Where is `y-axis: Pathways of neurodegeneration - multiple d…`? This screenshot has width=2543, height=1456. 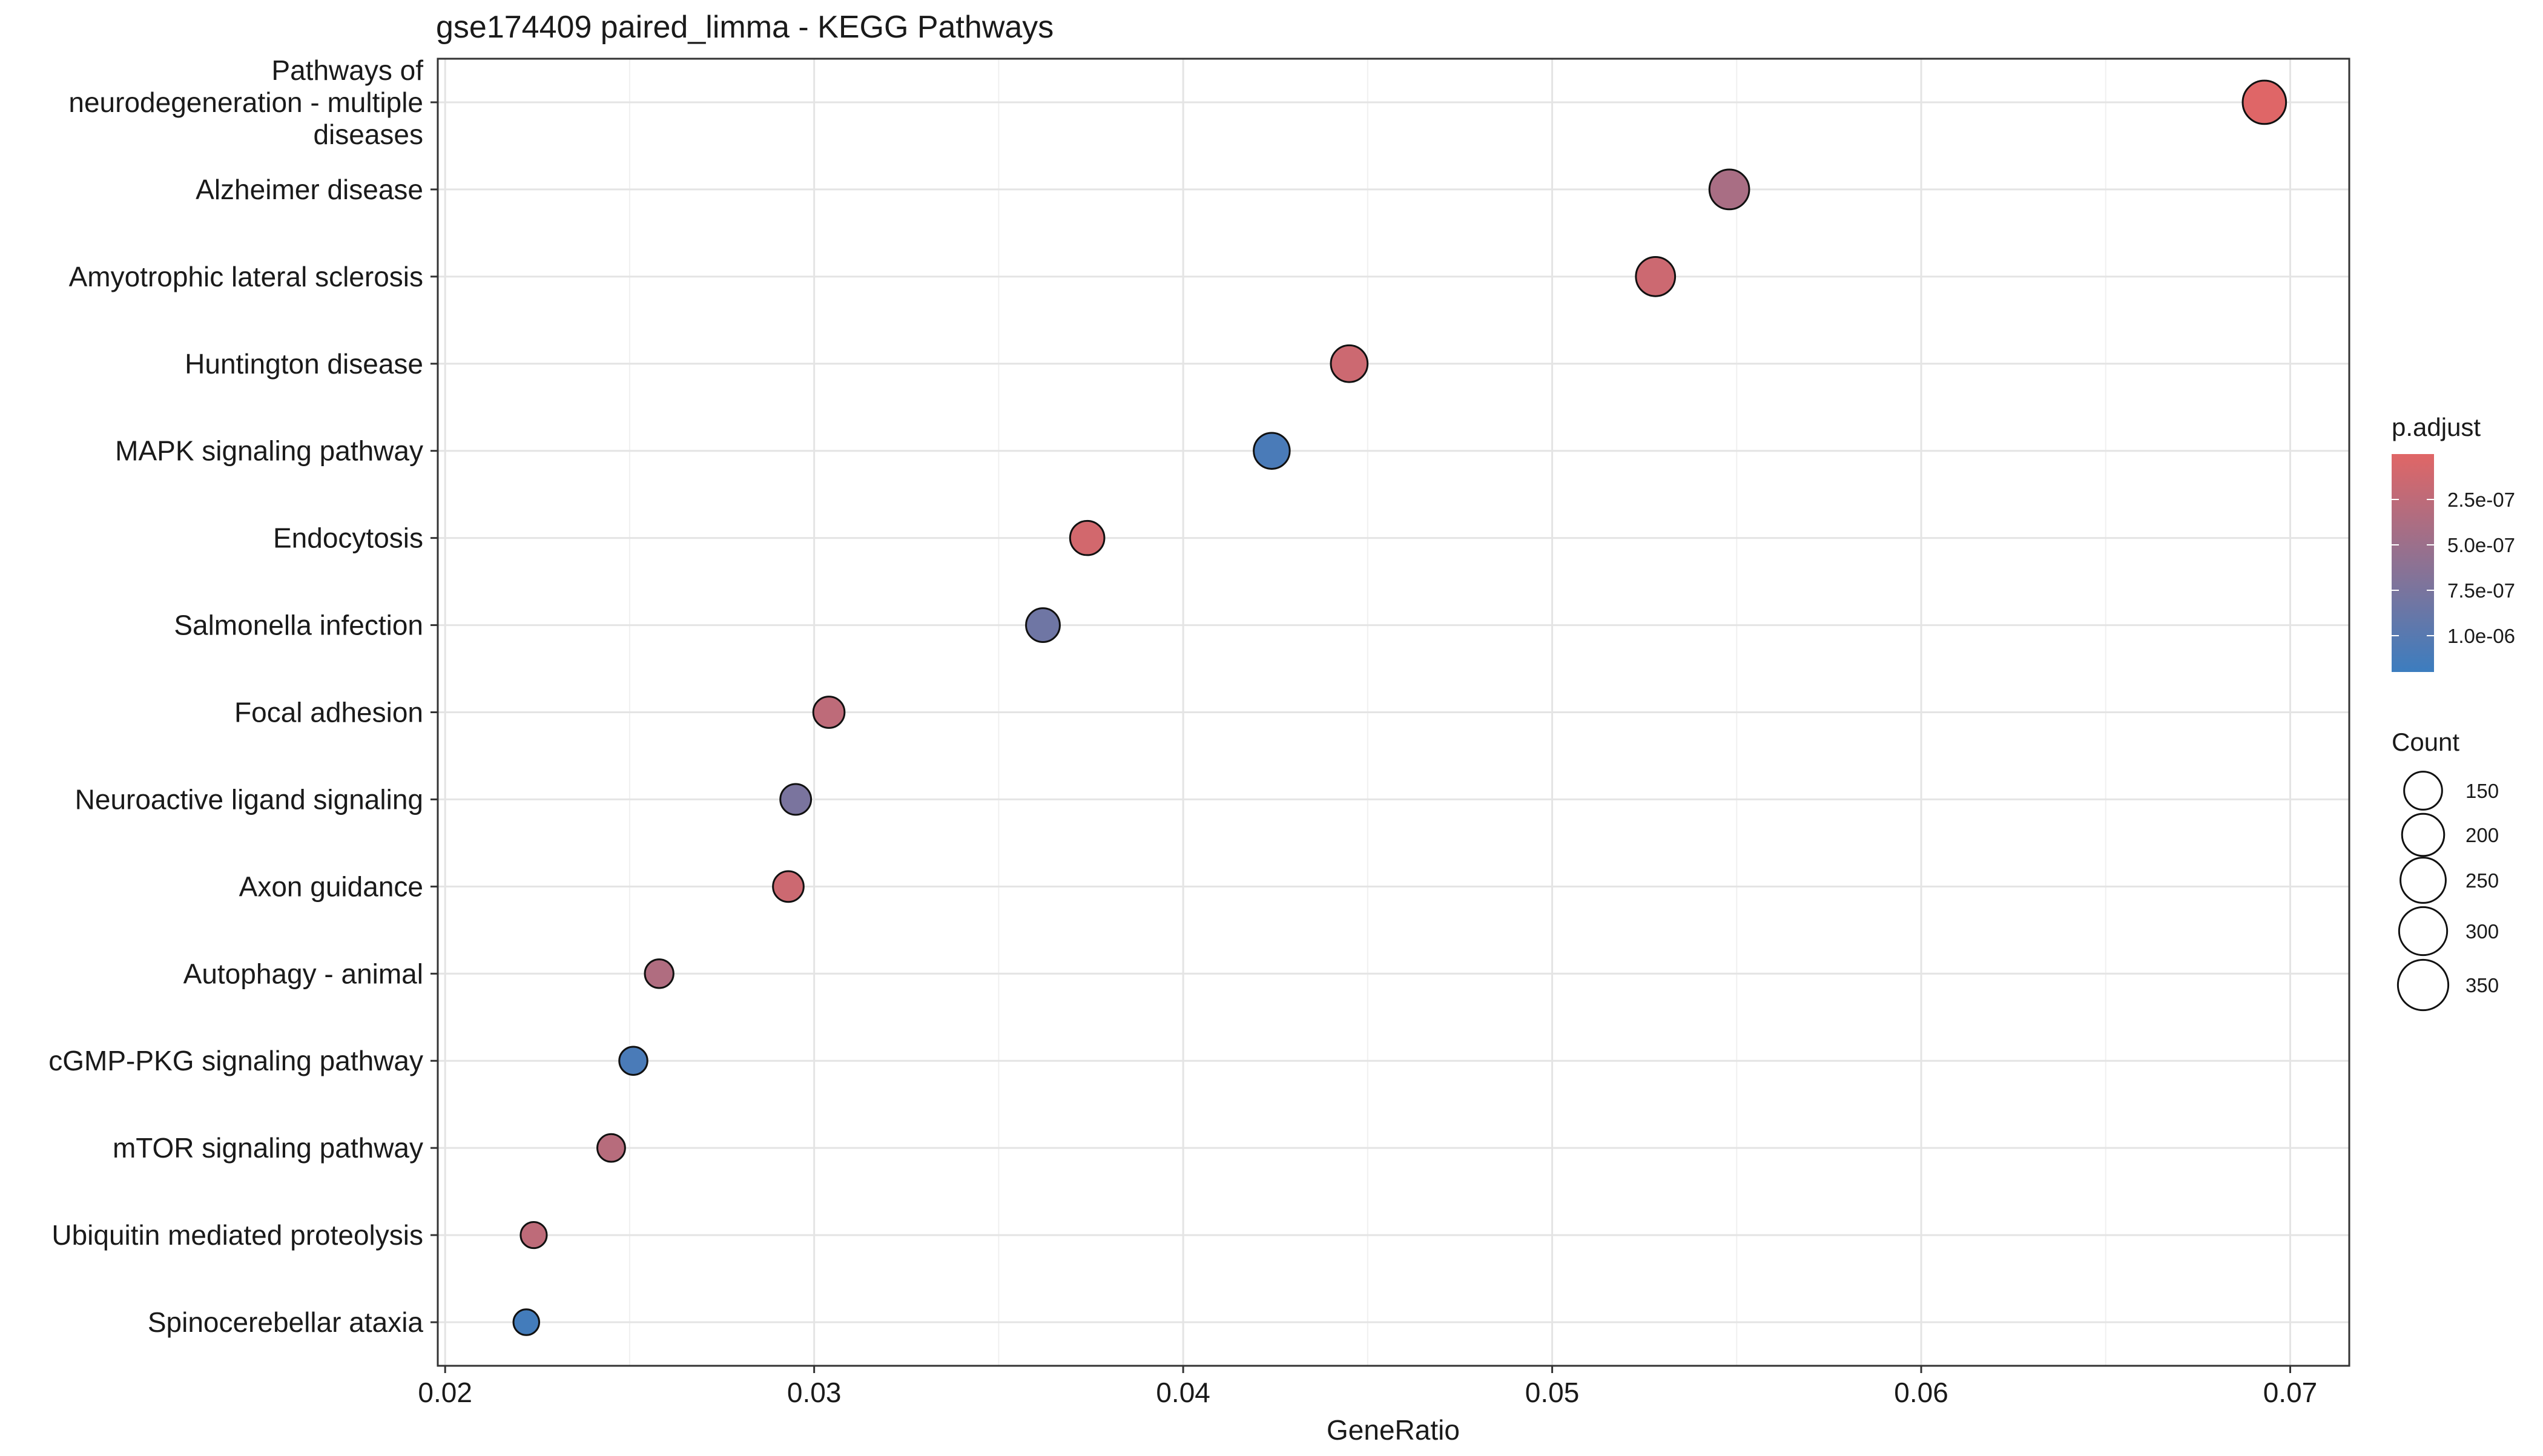
y-axis: Pathways of neurodegeneration - multiple d… is located at coordinates (243, 696).